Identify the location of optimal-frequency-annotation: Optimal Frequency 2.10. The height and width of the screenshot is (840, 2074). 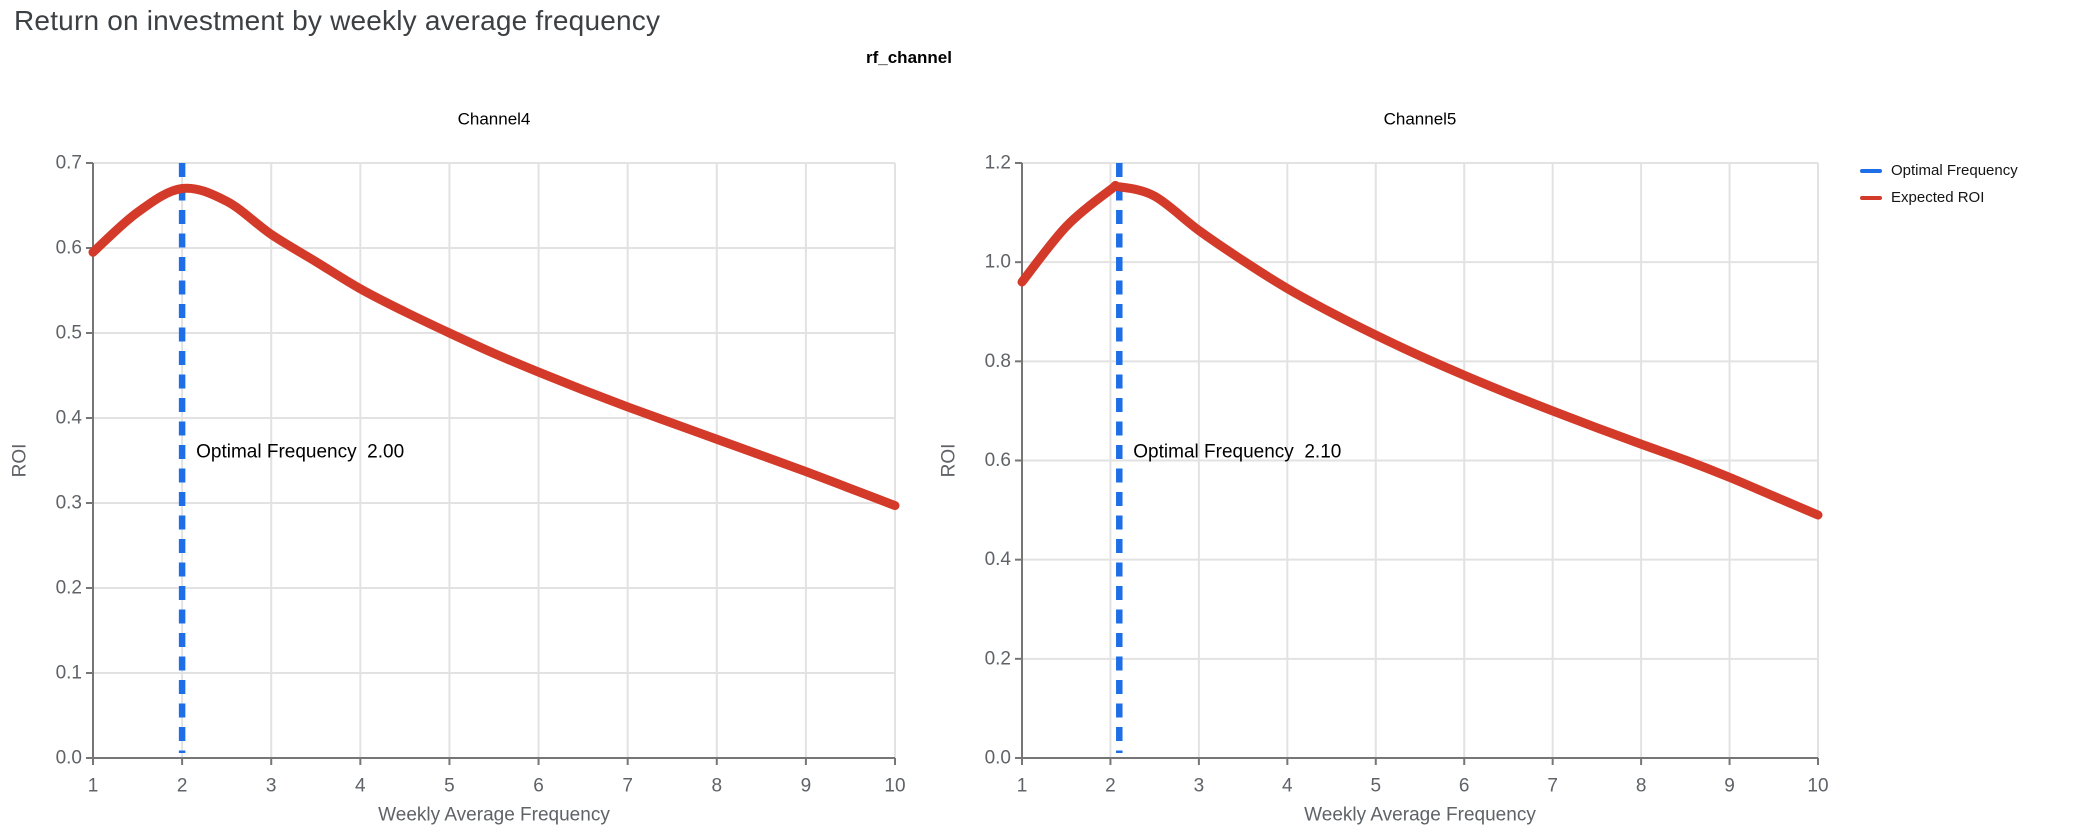
(1237, 452).